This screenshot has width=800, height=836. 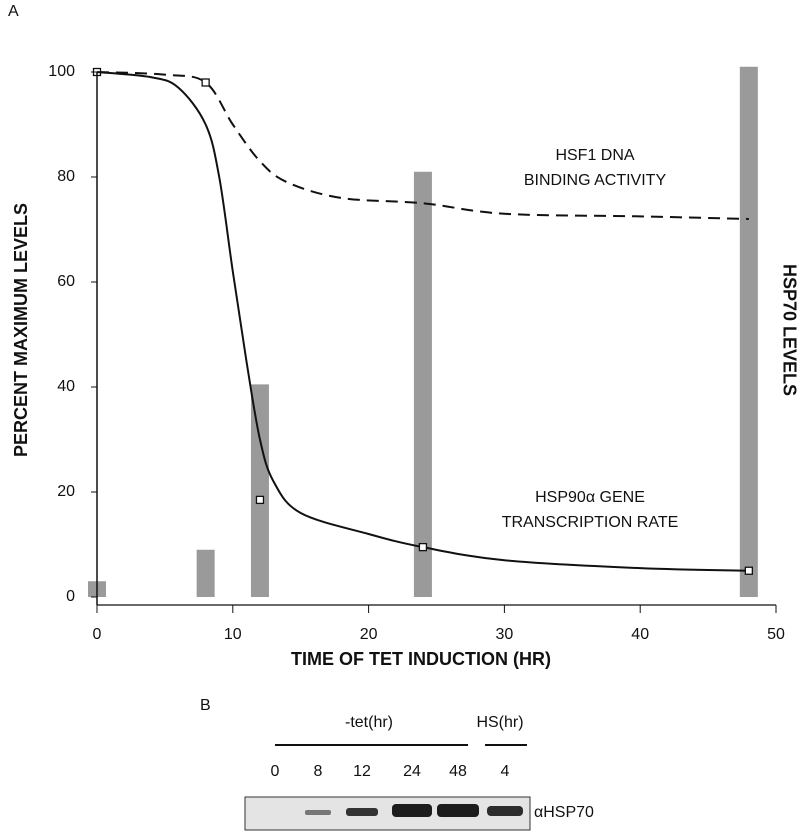 What do you see at coordinates (275, 771) in the screenshot?
I see `lane-label: 0` at bounding box center [275, 771].